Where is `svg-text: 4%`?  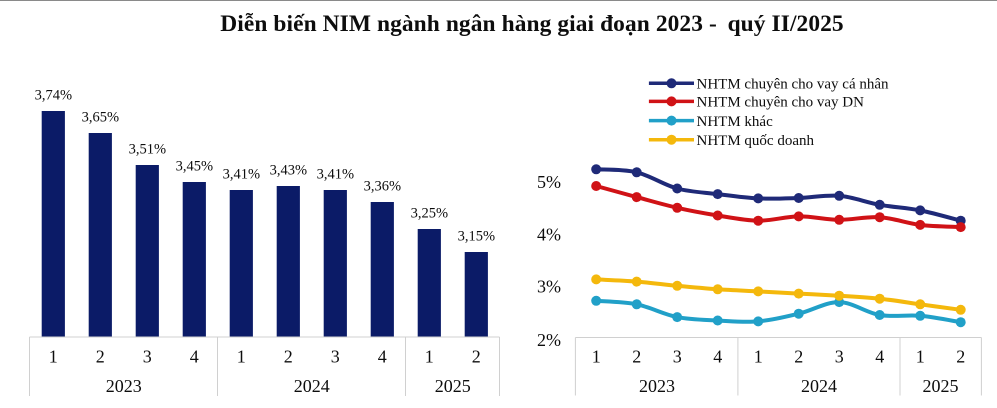
svg-text: 4% is located at coordinates (549, 234).